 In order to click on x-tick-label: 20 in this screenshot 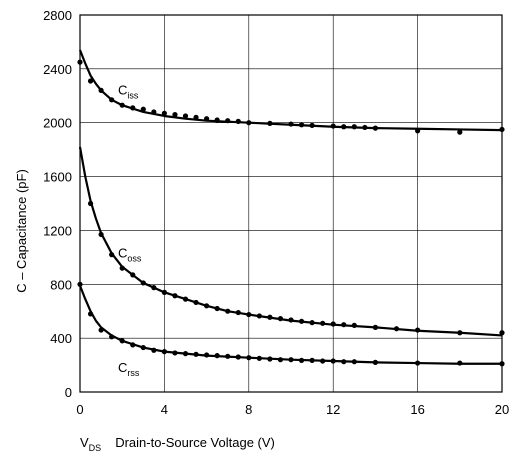, I will do `click(502, 409)`.